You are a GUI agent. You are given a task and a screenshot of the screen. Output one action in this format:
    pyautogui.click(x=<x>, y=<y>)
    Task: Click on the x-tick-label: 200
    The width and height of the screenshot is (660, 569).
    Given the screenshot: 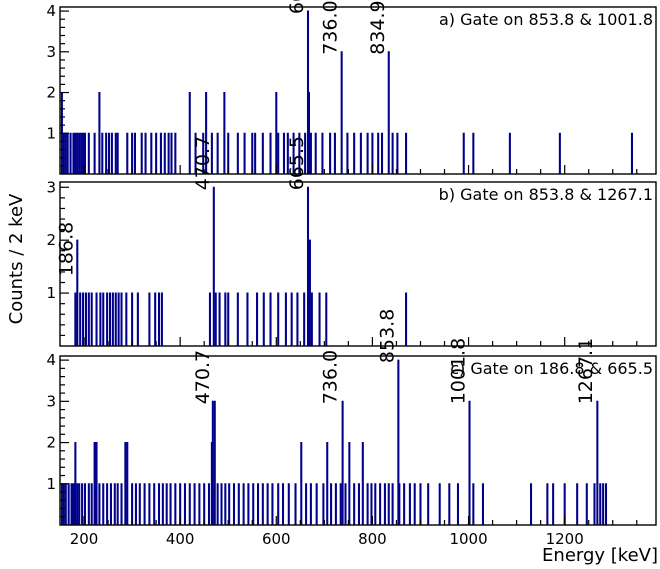 What is the action you would take?
    pyautogui.click(x=84, y=539)
    